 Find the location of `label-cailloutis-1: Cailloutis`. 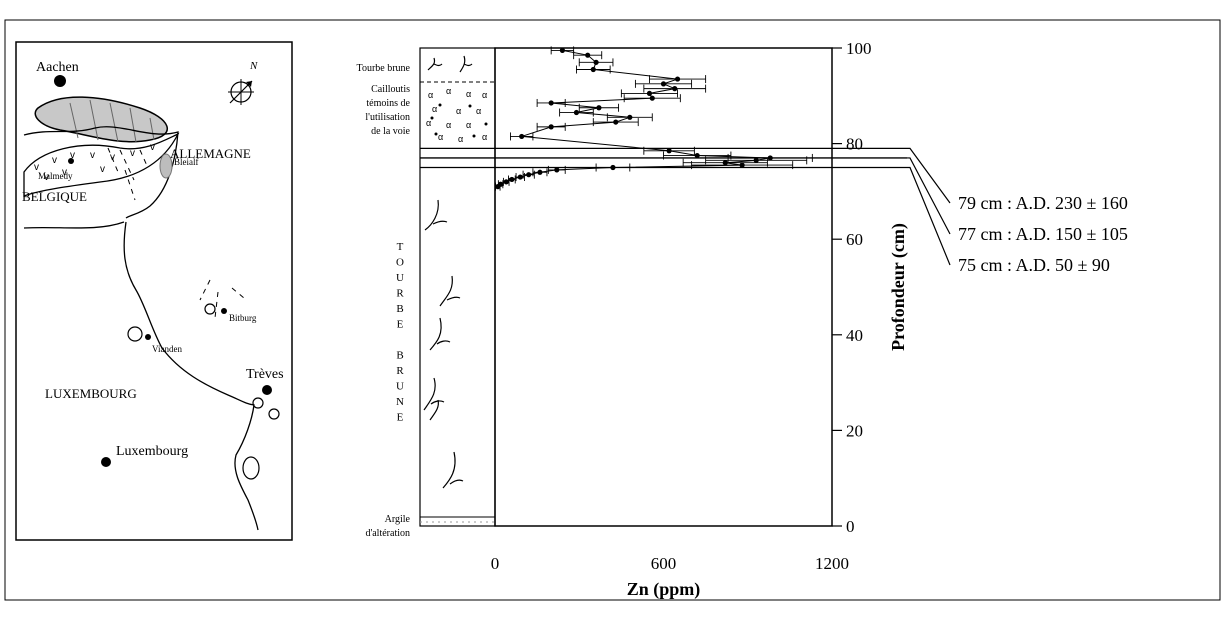

label-cailloutis-1: Cailloutis is located at coordinates (390, 89).